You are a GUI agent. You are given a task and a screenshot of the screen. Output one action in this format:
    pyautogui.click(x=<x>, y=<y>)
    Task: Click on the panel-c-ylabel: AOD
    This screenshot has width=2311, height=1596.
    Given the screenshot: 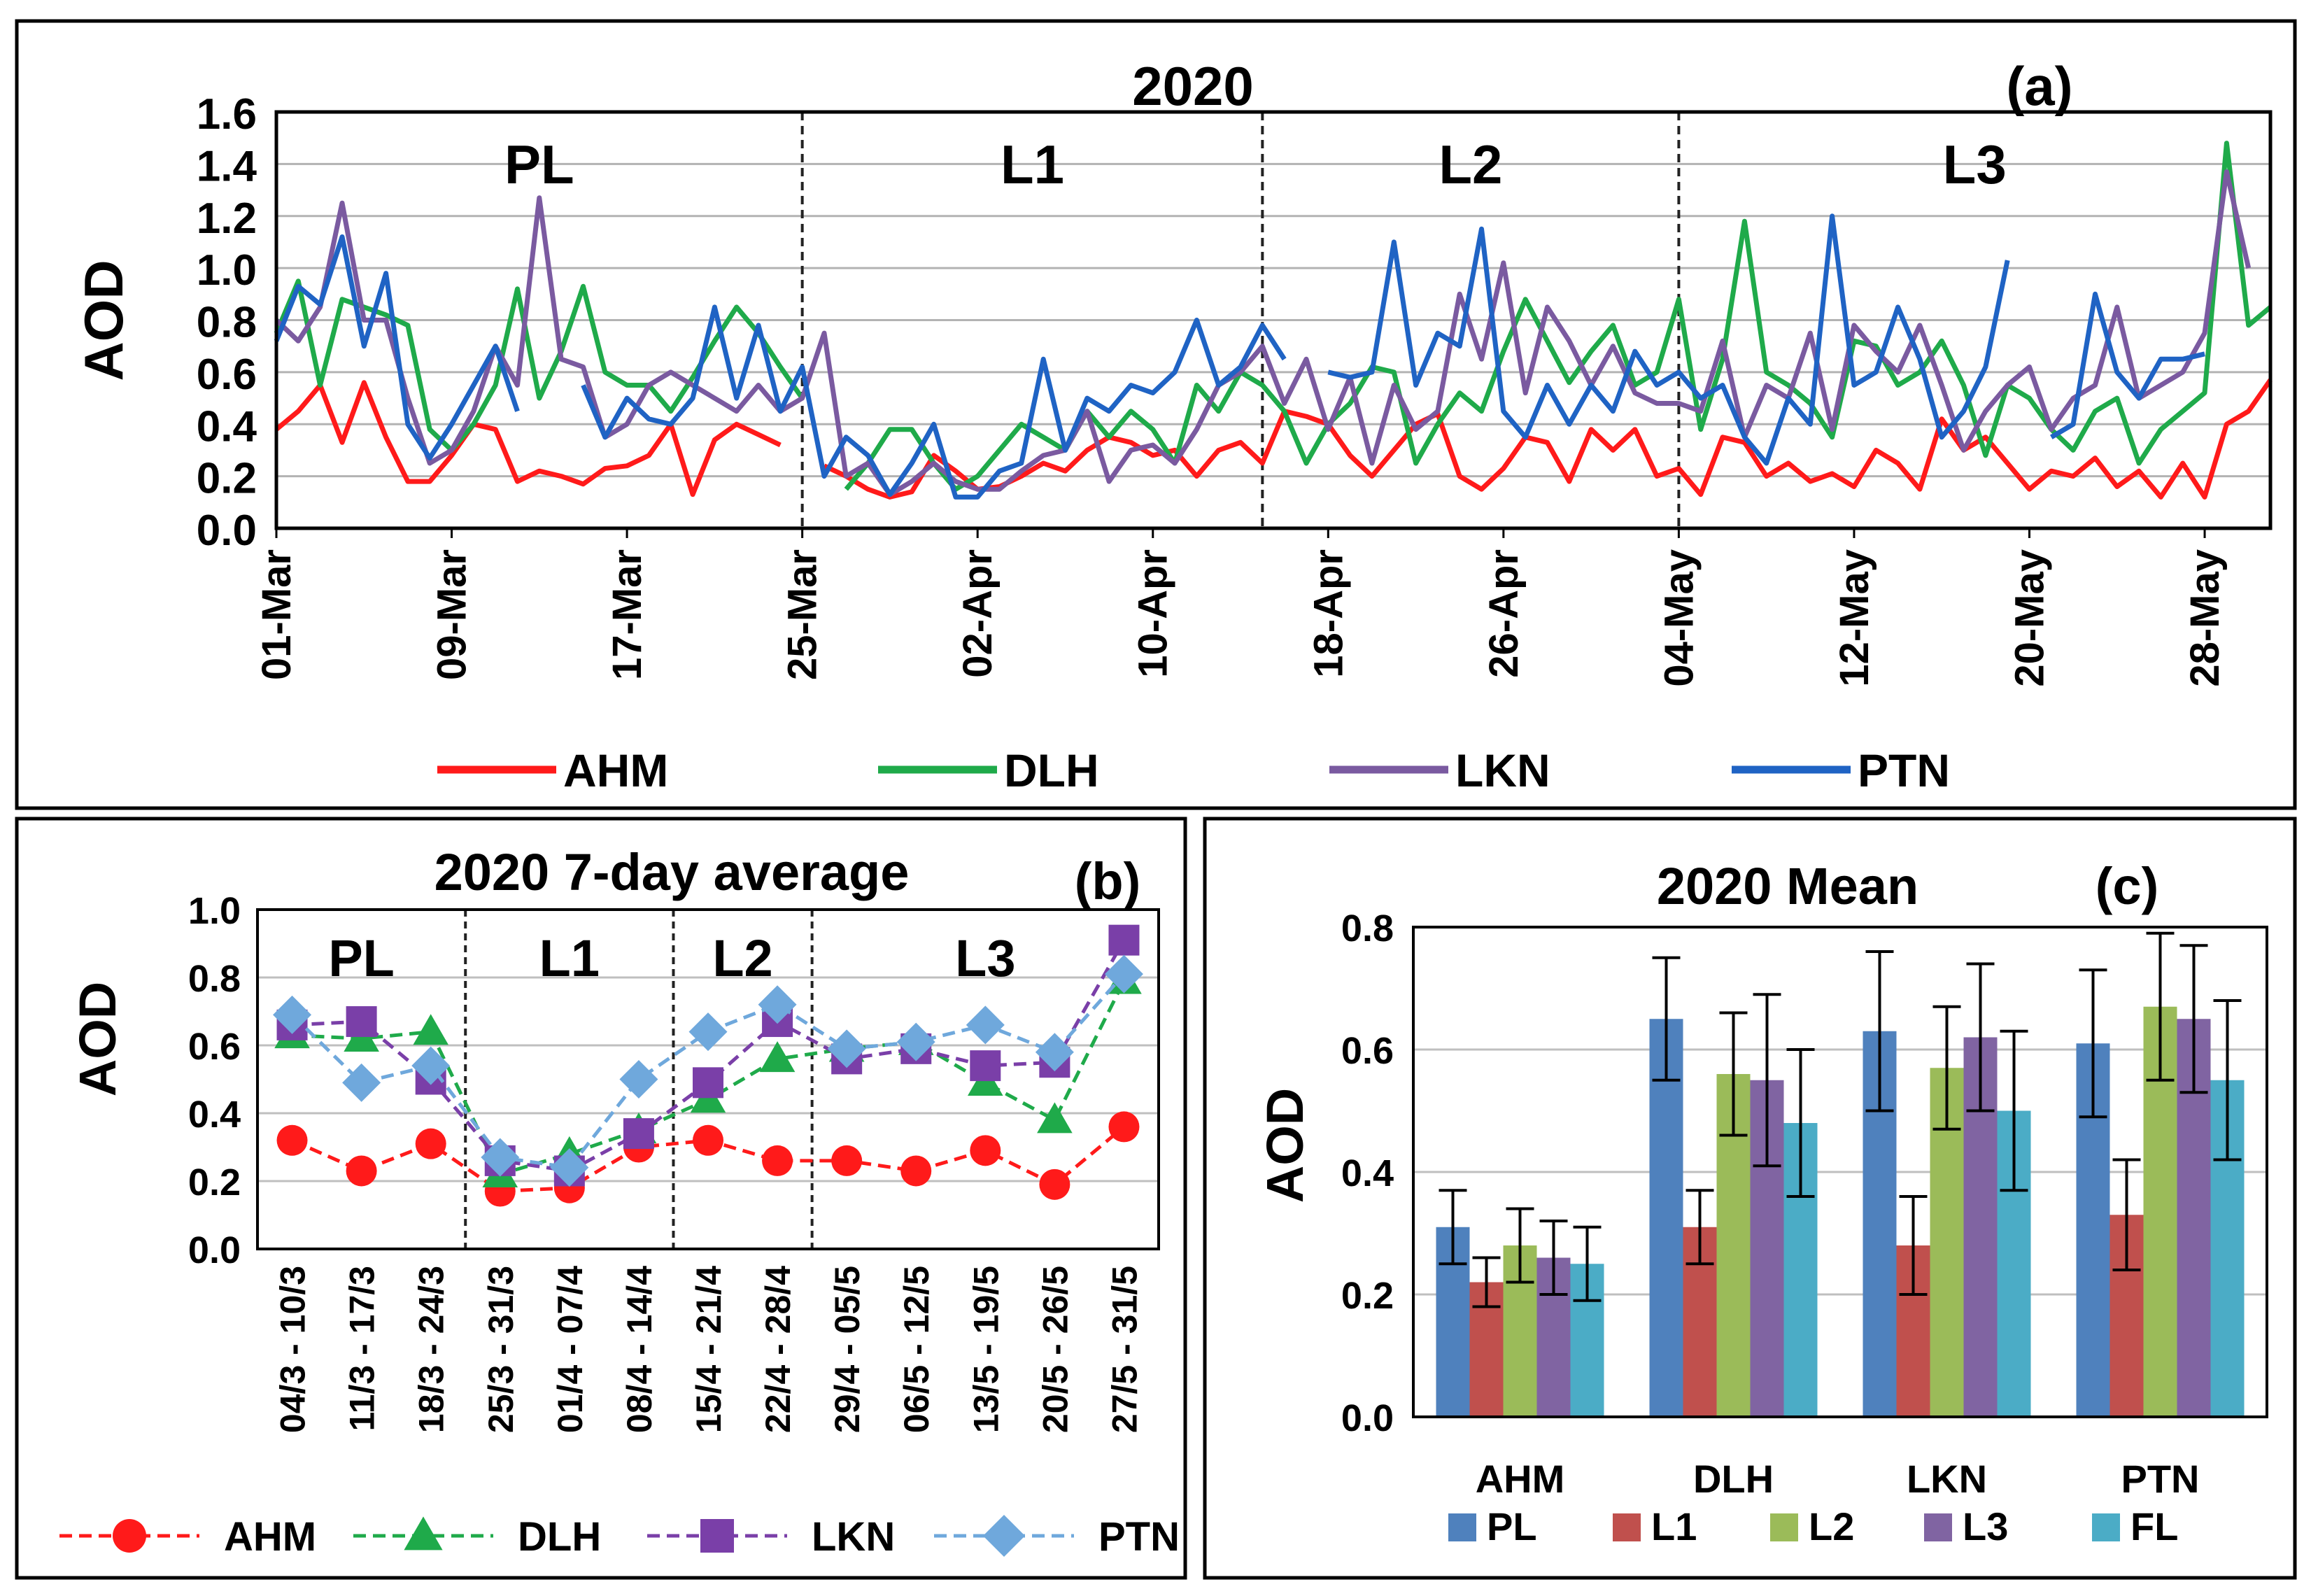 What is the action you would take?
    pyautogui.click(x=1285, y=1145)
    